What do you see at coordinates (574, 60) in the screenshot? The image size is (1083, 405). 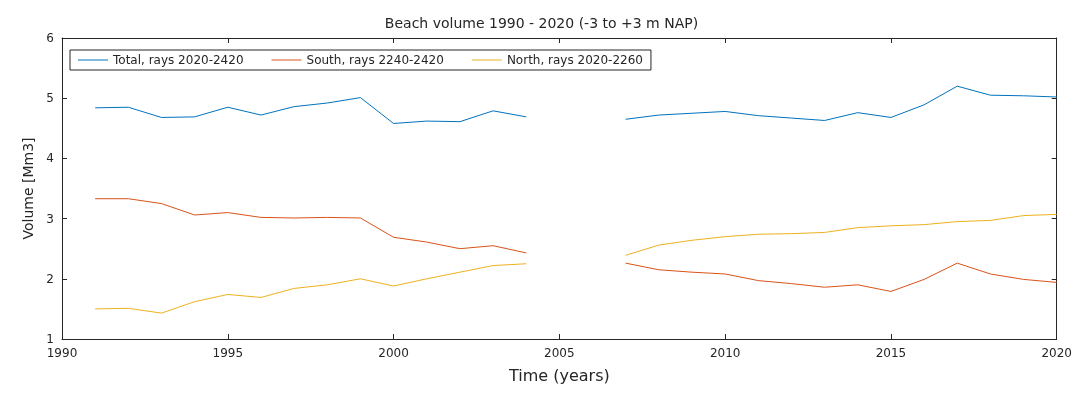 I see `legend-label: North, rays 2020-2260` at bounding box center [574, 60].